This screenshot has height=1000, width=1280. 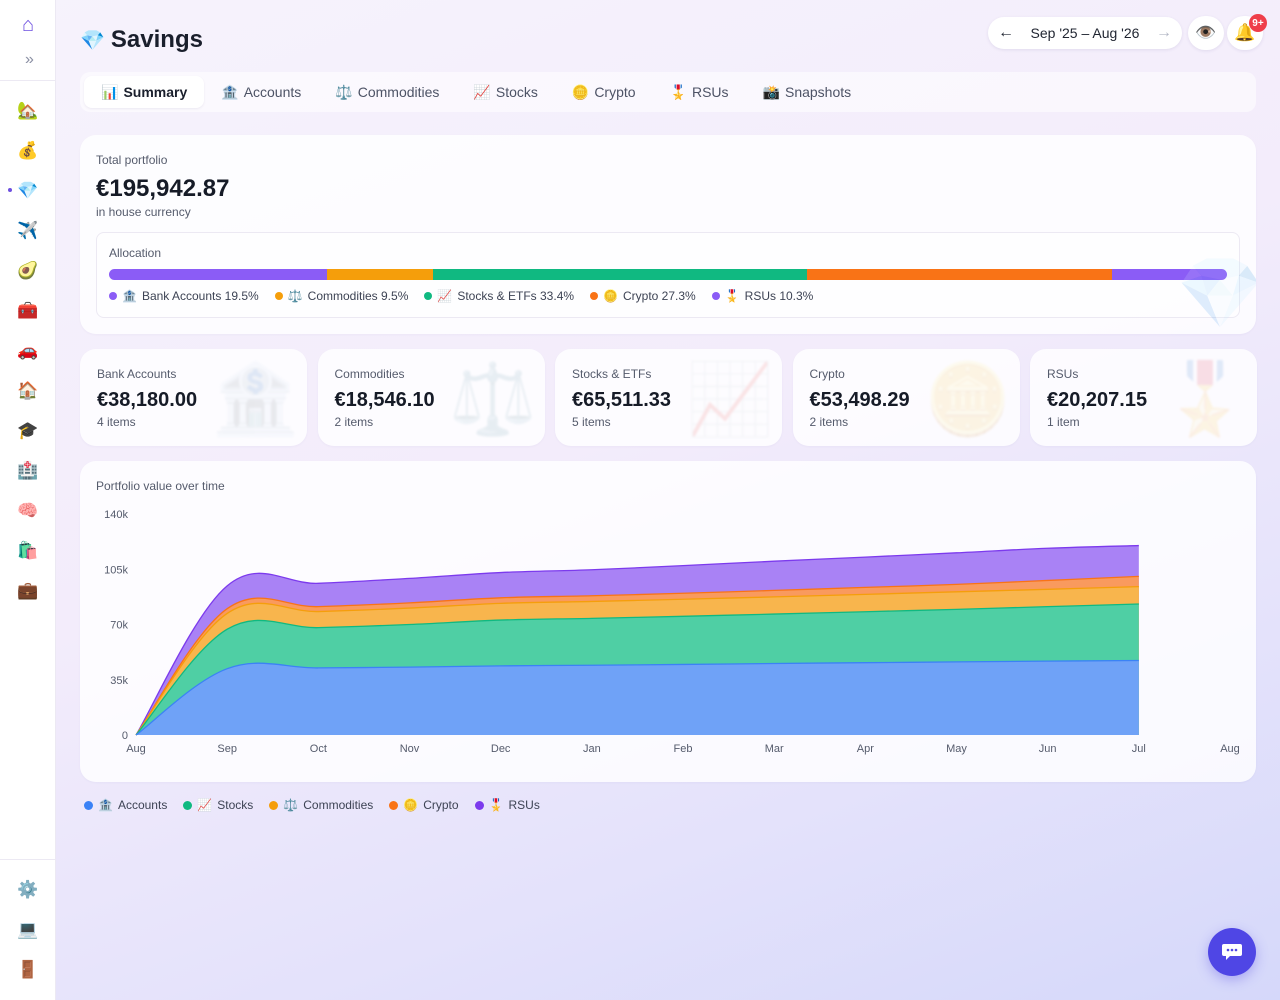 I want to click on briefcase-icon: 💼, so click(x=28, y=590).